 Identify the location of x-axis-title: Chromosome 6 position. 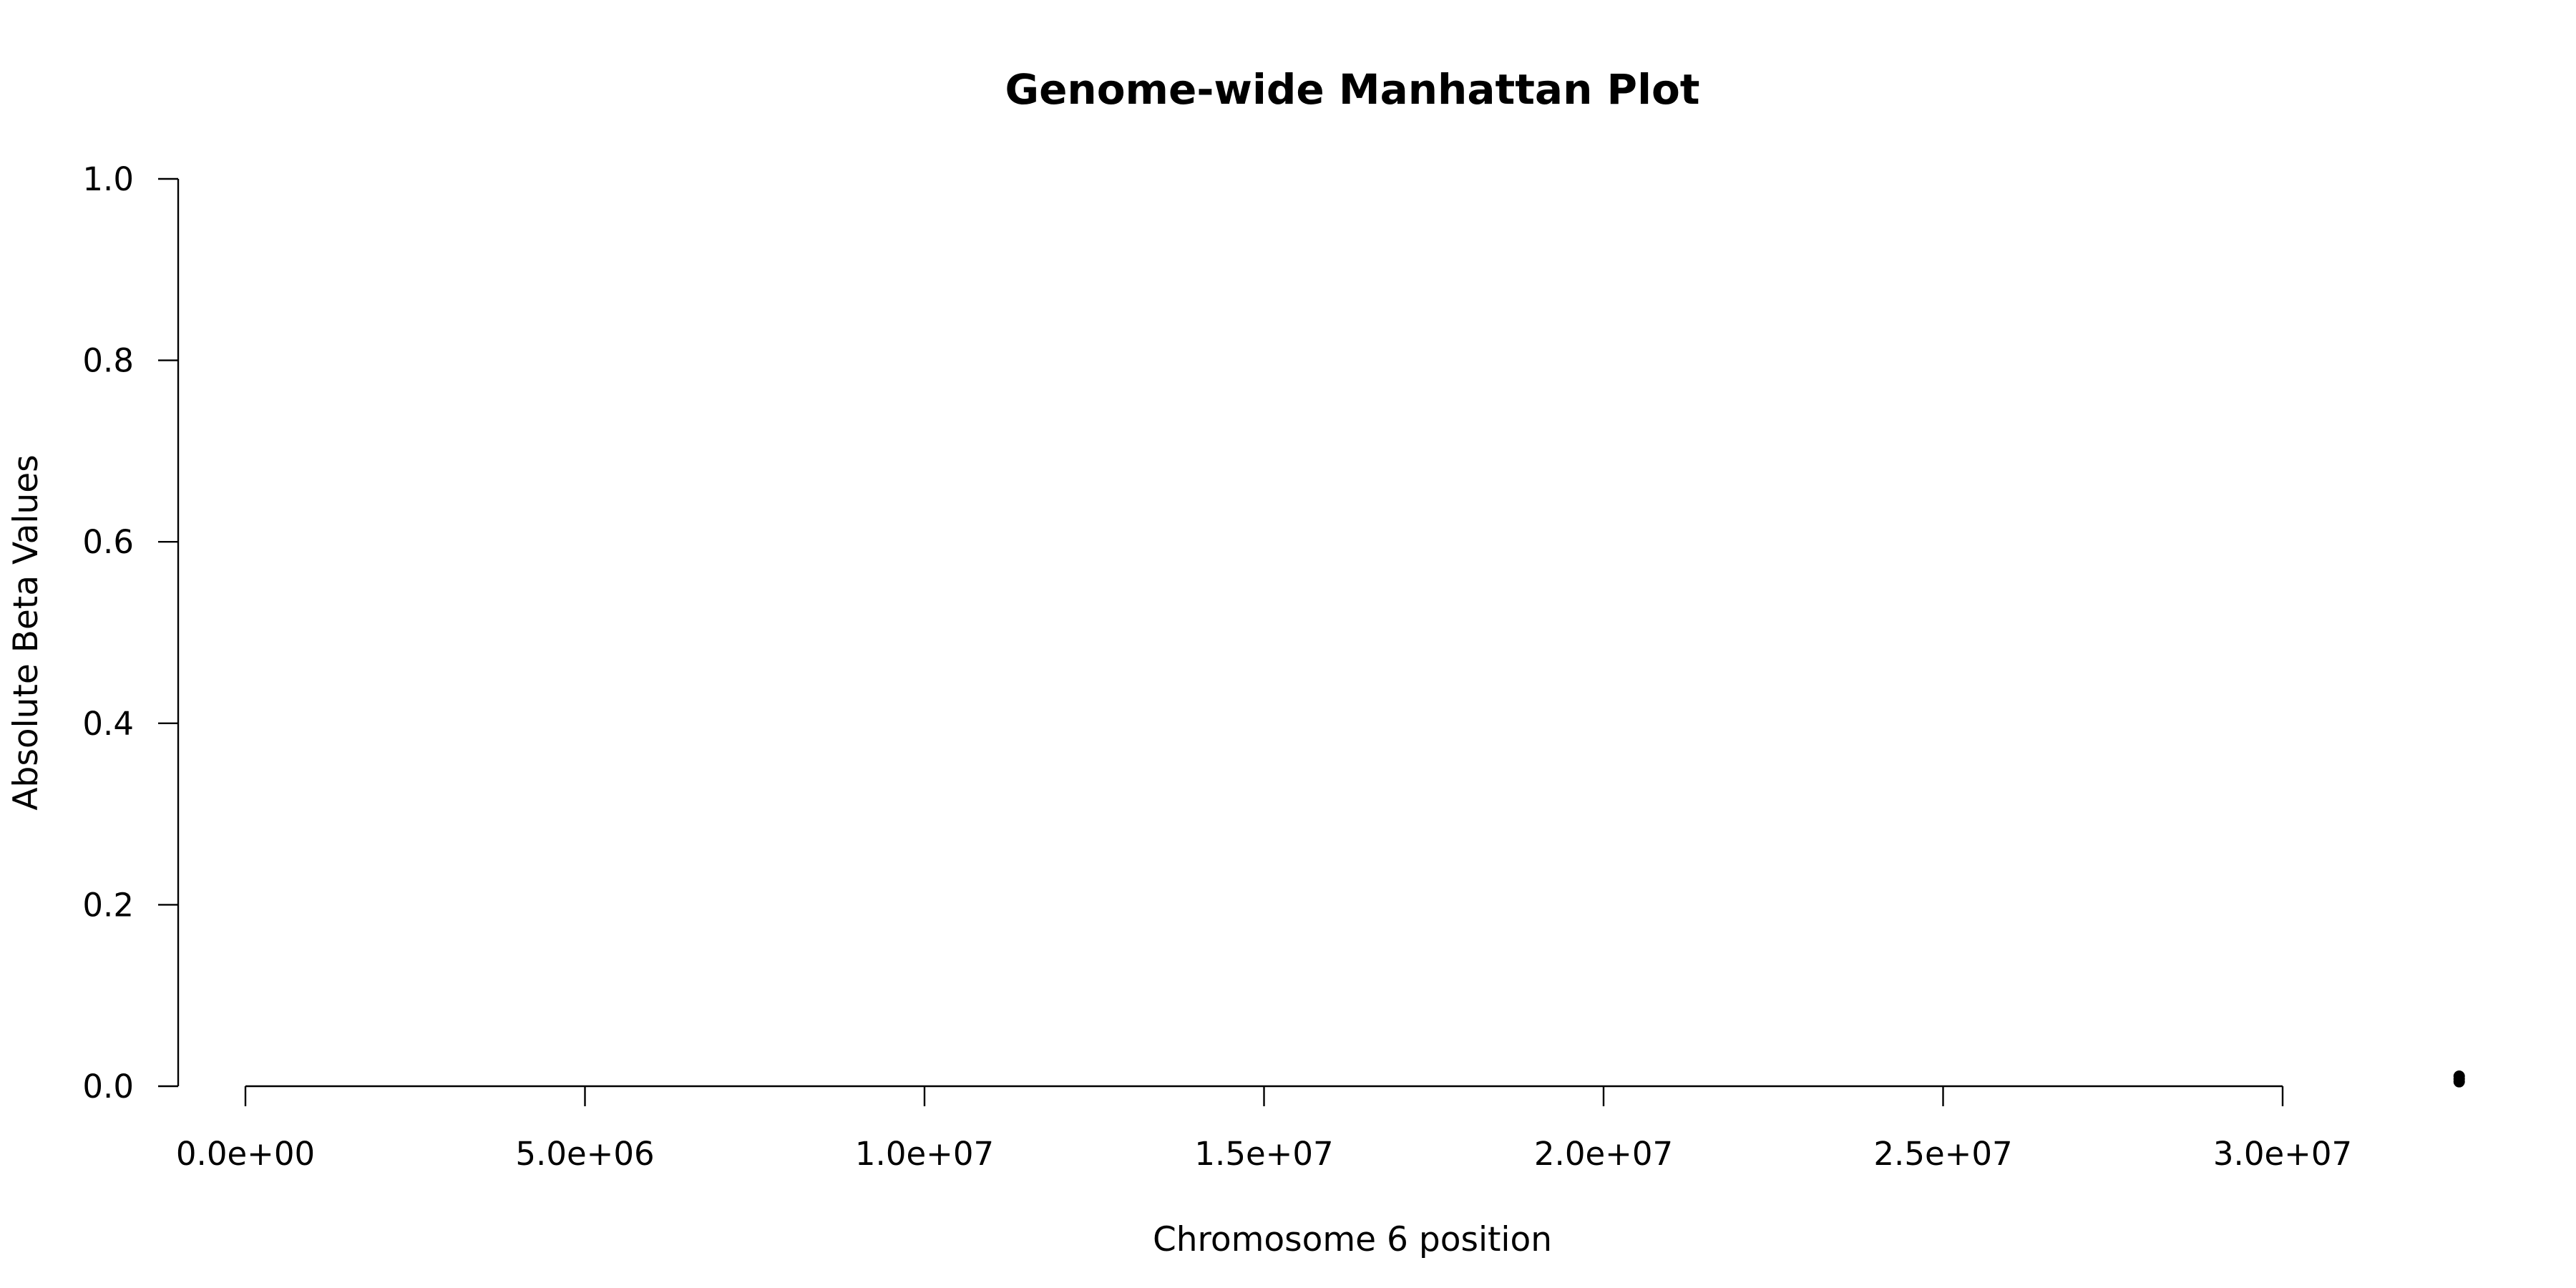
(1352, 1239).